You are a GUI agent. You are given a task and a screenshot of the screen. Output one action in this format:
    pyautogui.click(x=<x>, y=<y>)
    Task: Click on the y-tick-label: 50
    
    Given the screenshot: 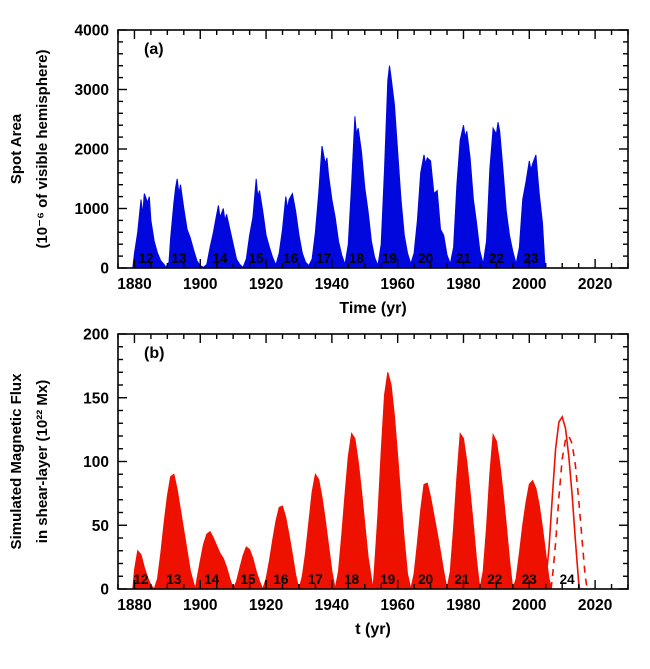 What is the action you would take?
    pyautogui.click(x=100, y=526)
    